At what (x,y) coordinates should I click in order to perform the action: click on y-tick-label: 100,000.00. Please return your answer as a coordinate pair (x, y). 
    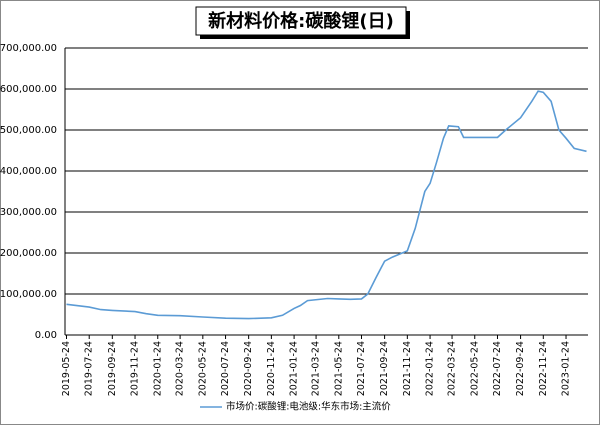
    Looking at the image, I should click on (28, 294).